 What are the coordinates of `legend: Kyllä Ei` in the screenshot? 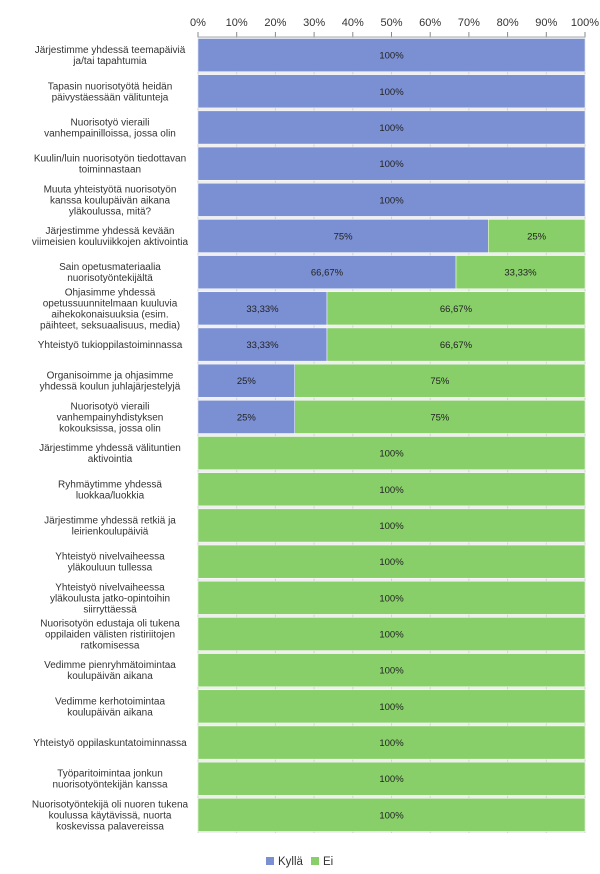 It's located at (299, 862).